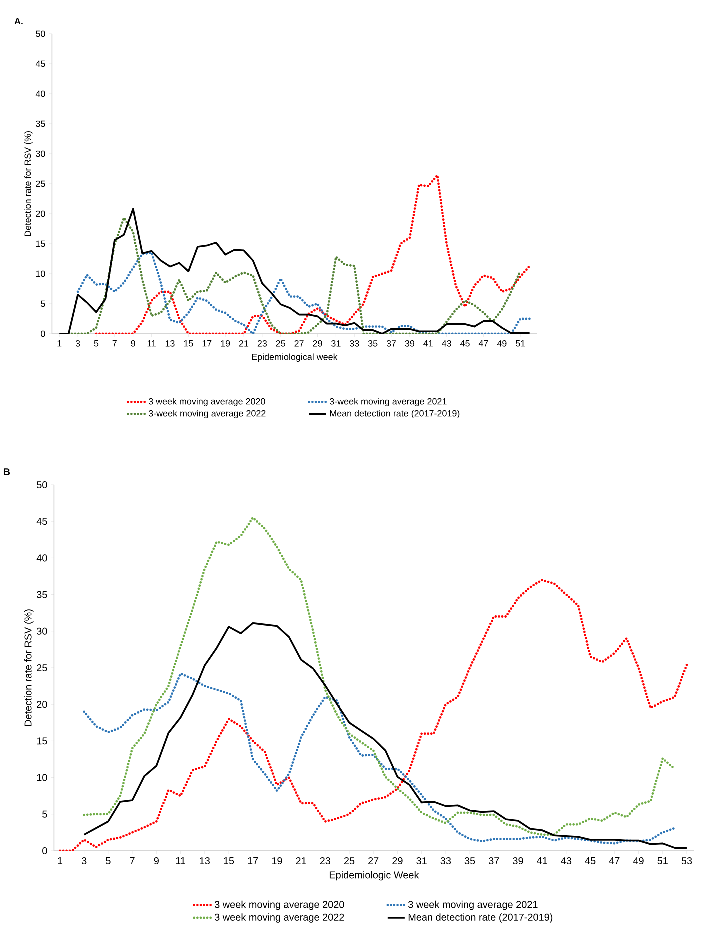 This screenshot has width=713, height=931. I want to click on x-axis-title: Epidemiological week, so click(295, 358).